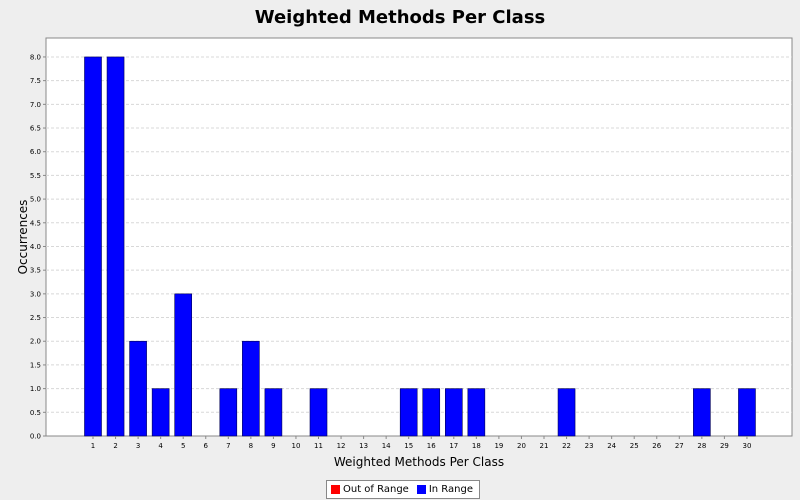 This screenshot has width=800, height=500. What do you see at coordinates (35, 437) in the screenshot?
I see `y-tick-label: 0.0` at bounding box center [35, 437].